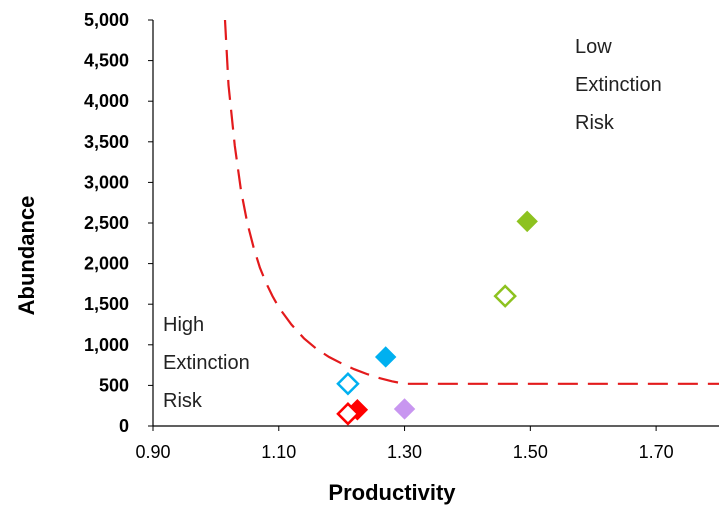 This screenshot has width=719, height=507. Describe the element at coordinates (530, 452) in the screenshot. I see `x-tick-label: 1.50` at that location.